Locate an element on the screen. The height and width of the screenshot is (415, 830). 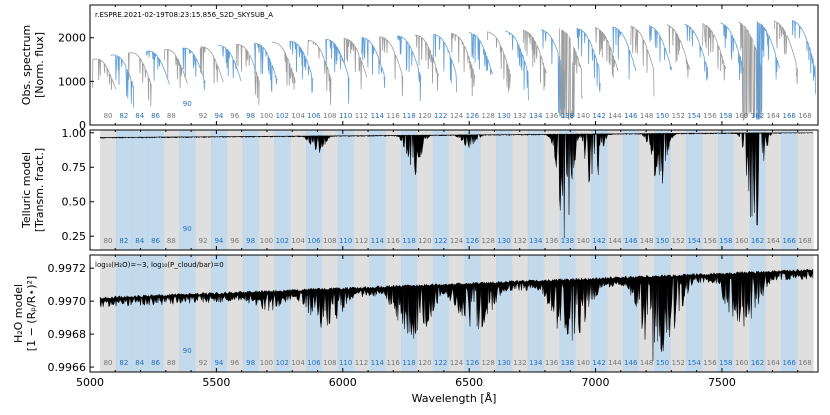
y-tick-label: 0.9966 is located at coordinates (67, 367).